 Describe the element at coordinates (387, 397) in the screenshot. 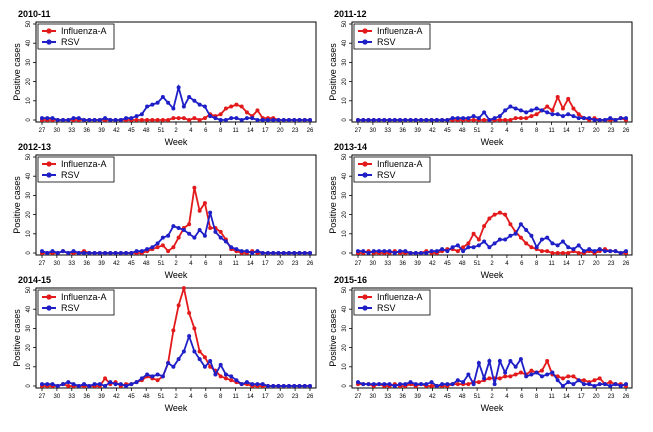

I see `x-tick-label: 33` at that location.